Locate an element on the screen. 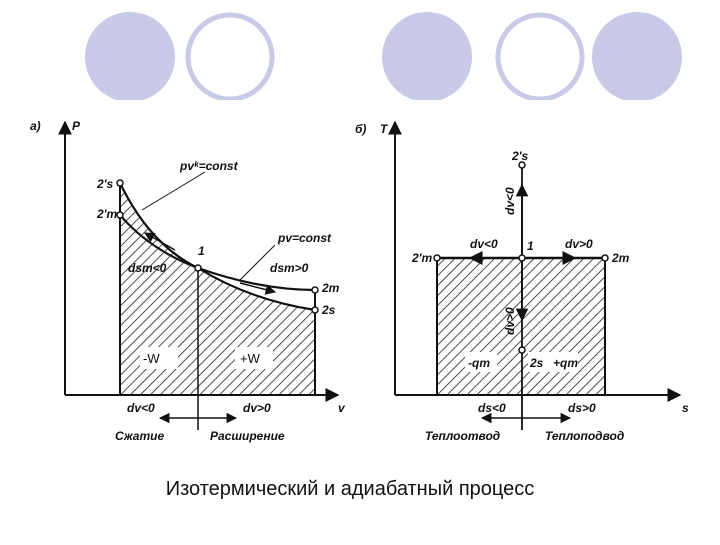 The image size is (720, 545). curve-label: pvᵏ=const is located at coordinates (209, 166).